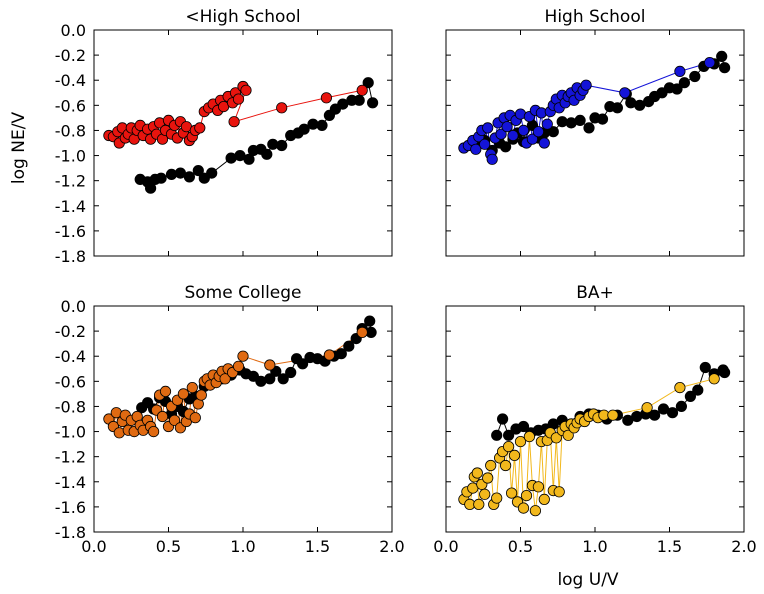 Image resolution: width=764 pixels, height=594 pixels. I want to click on ba-plus-xtick-label: 0.5, so click(520, 546).